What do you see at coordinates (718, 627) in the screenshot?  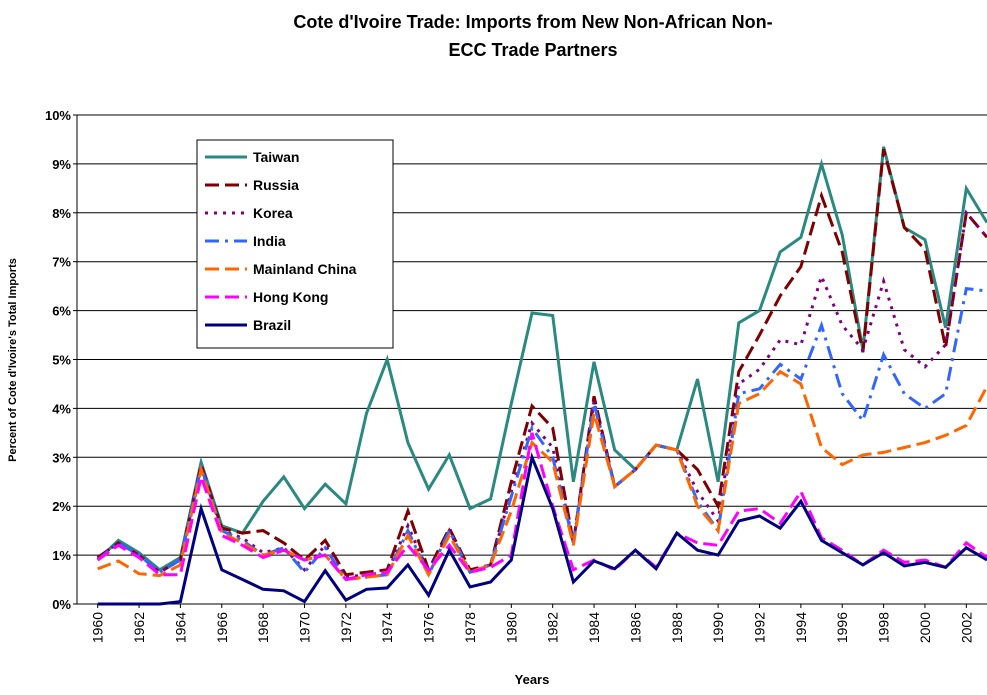 I see `x-tick-label: 1990` at bounding box center [718, 627].